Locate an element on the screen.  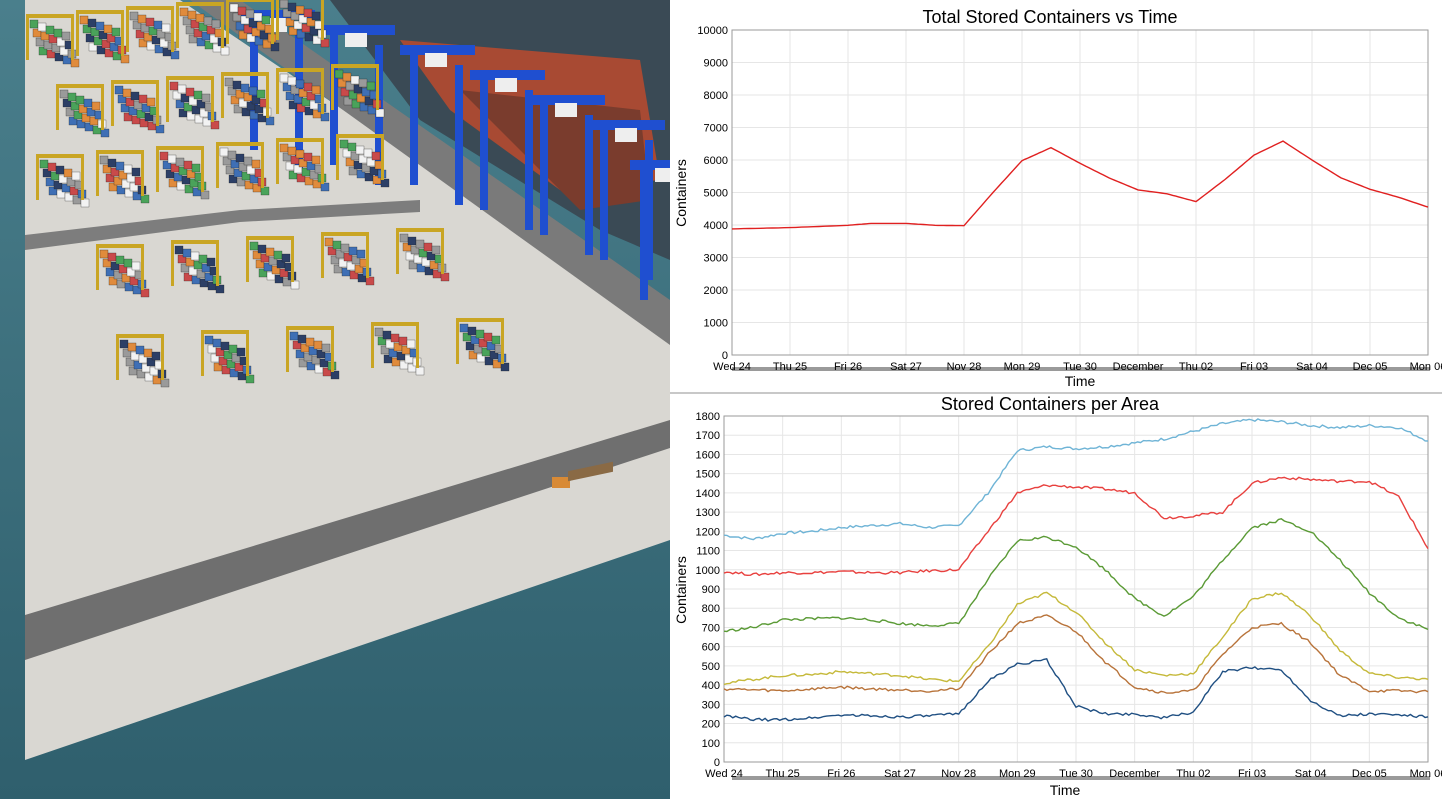
lower-road is located at coordinates (347, 540).